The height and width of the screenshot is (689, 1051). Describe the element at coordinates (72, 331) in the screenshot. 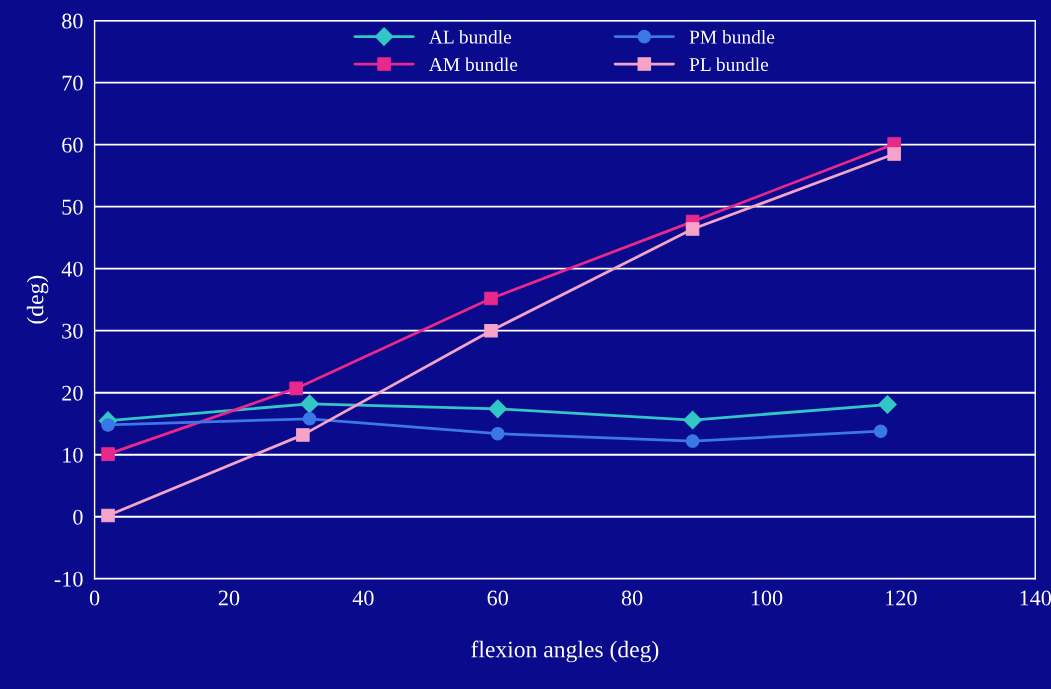

I see `y-tick-label: 30` at that location.